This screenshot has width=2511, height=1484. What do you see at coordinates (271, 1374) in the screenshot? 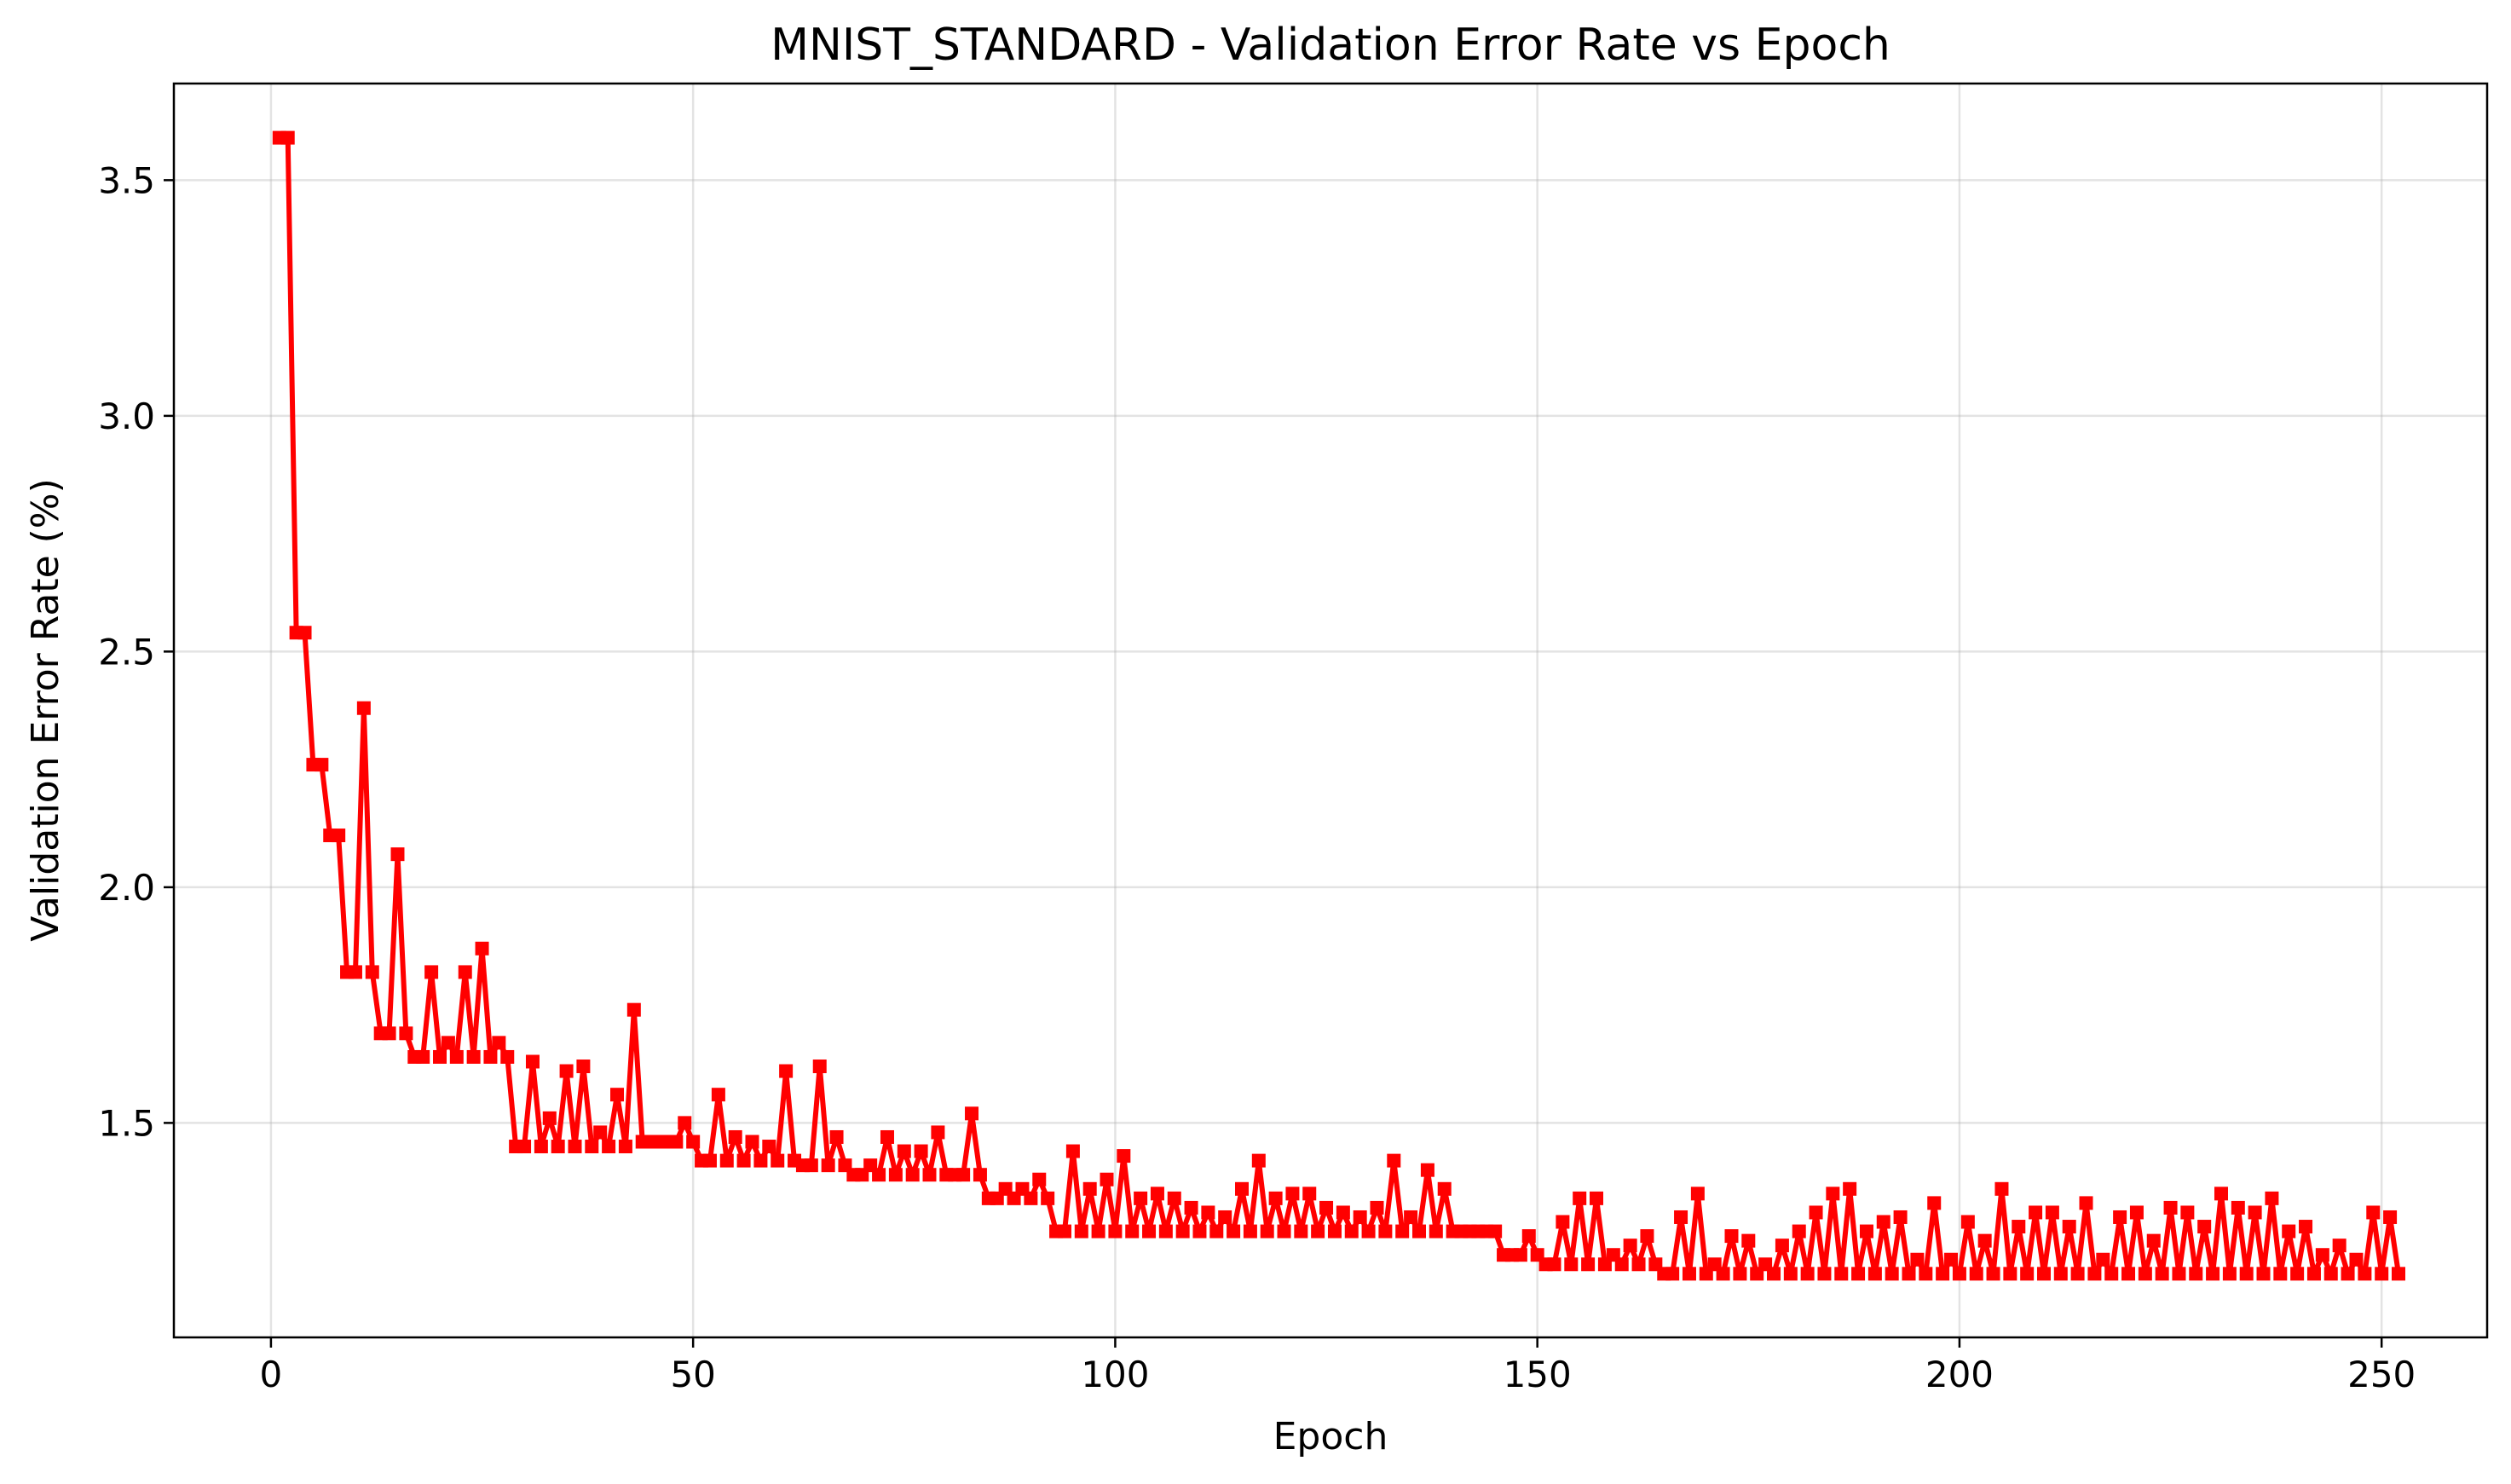
I see `x-tick-label: 0` at bounding box center [271, 1374].